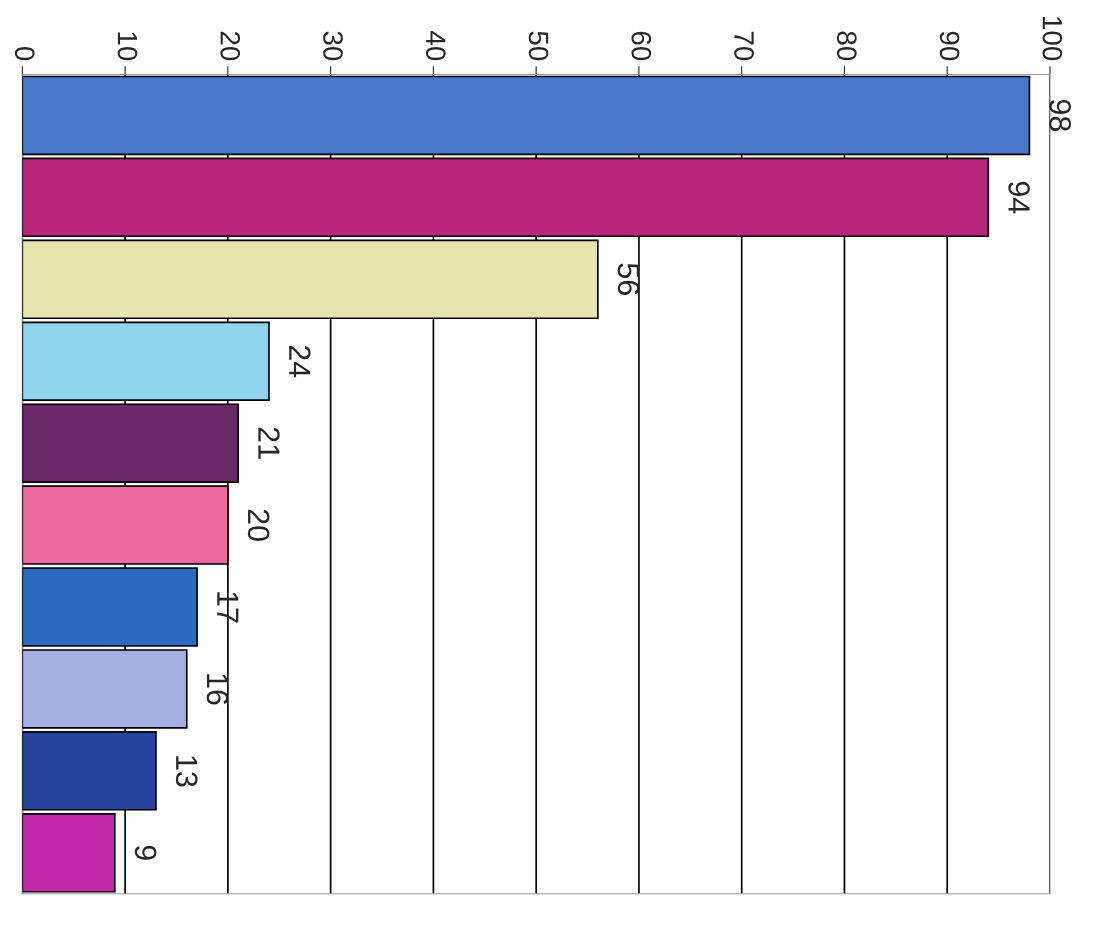 The image size is (1117, 931). Describe the element at coordinates (949, 46) in the screenshot. I see `x-tick-label: 90` at that location.